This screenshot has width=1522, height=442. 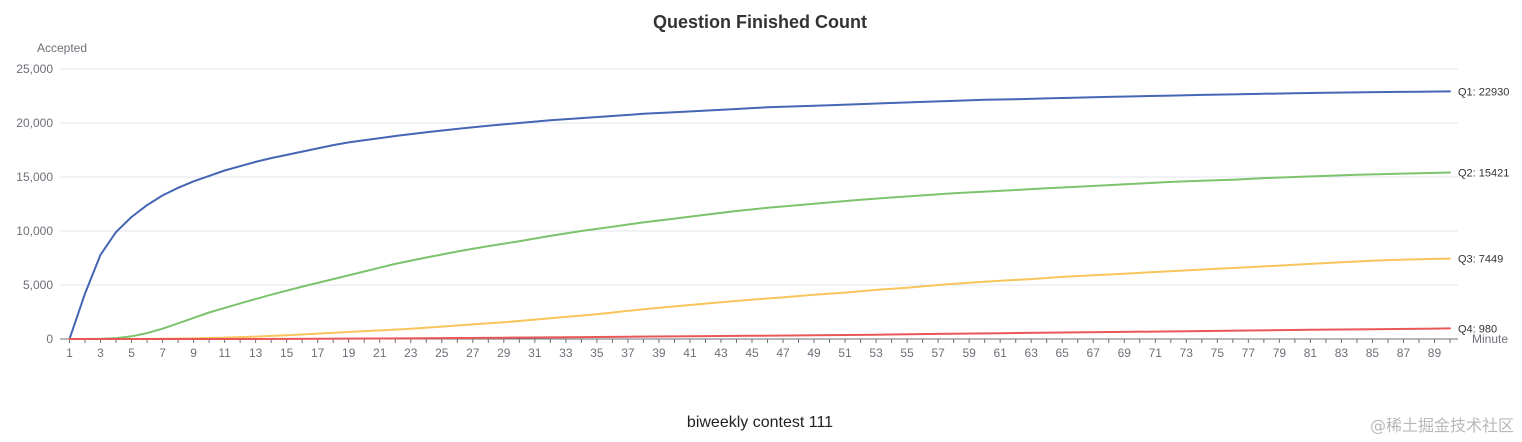 What do you see at coordinates (1490, 339) in the screenshot?
I see `x-axis-name: Minute` at bounding box center [1490, 339].